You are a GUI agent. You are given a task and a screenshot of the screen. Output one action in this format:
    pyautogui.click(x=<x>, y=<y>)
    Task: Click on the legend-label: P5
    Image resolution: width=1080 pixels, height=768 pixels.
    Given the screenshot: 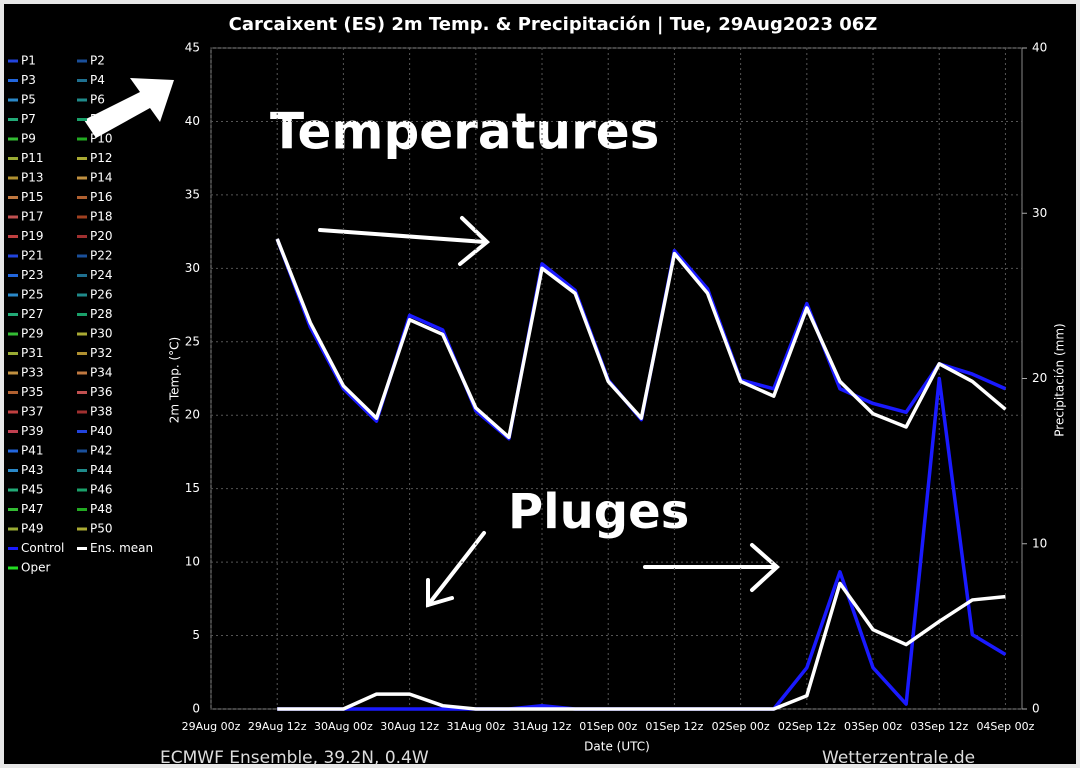 What is the action you would take?
    pyautogui.click(x=28, y=100)
    